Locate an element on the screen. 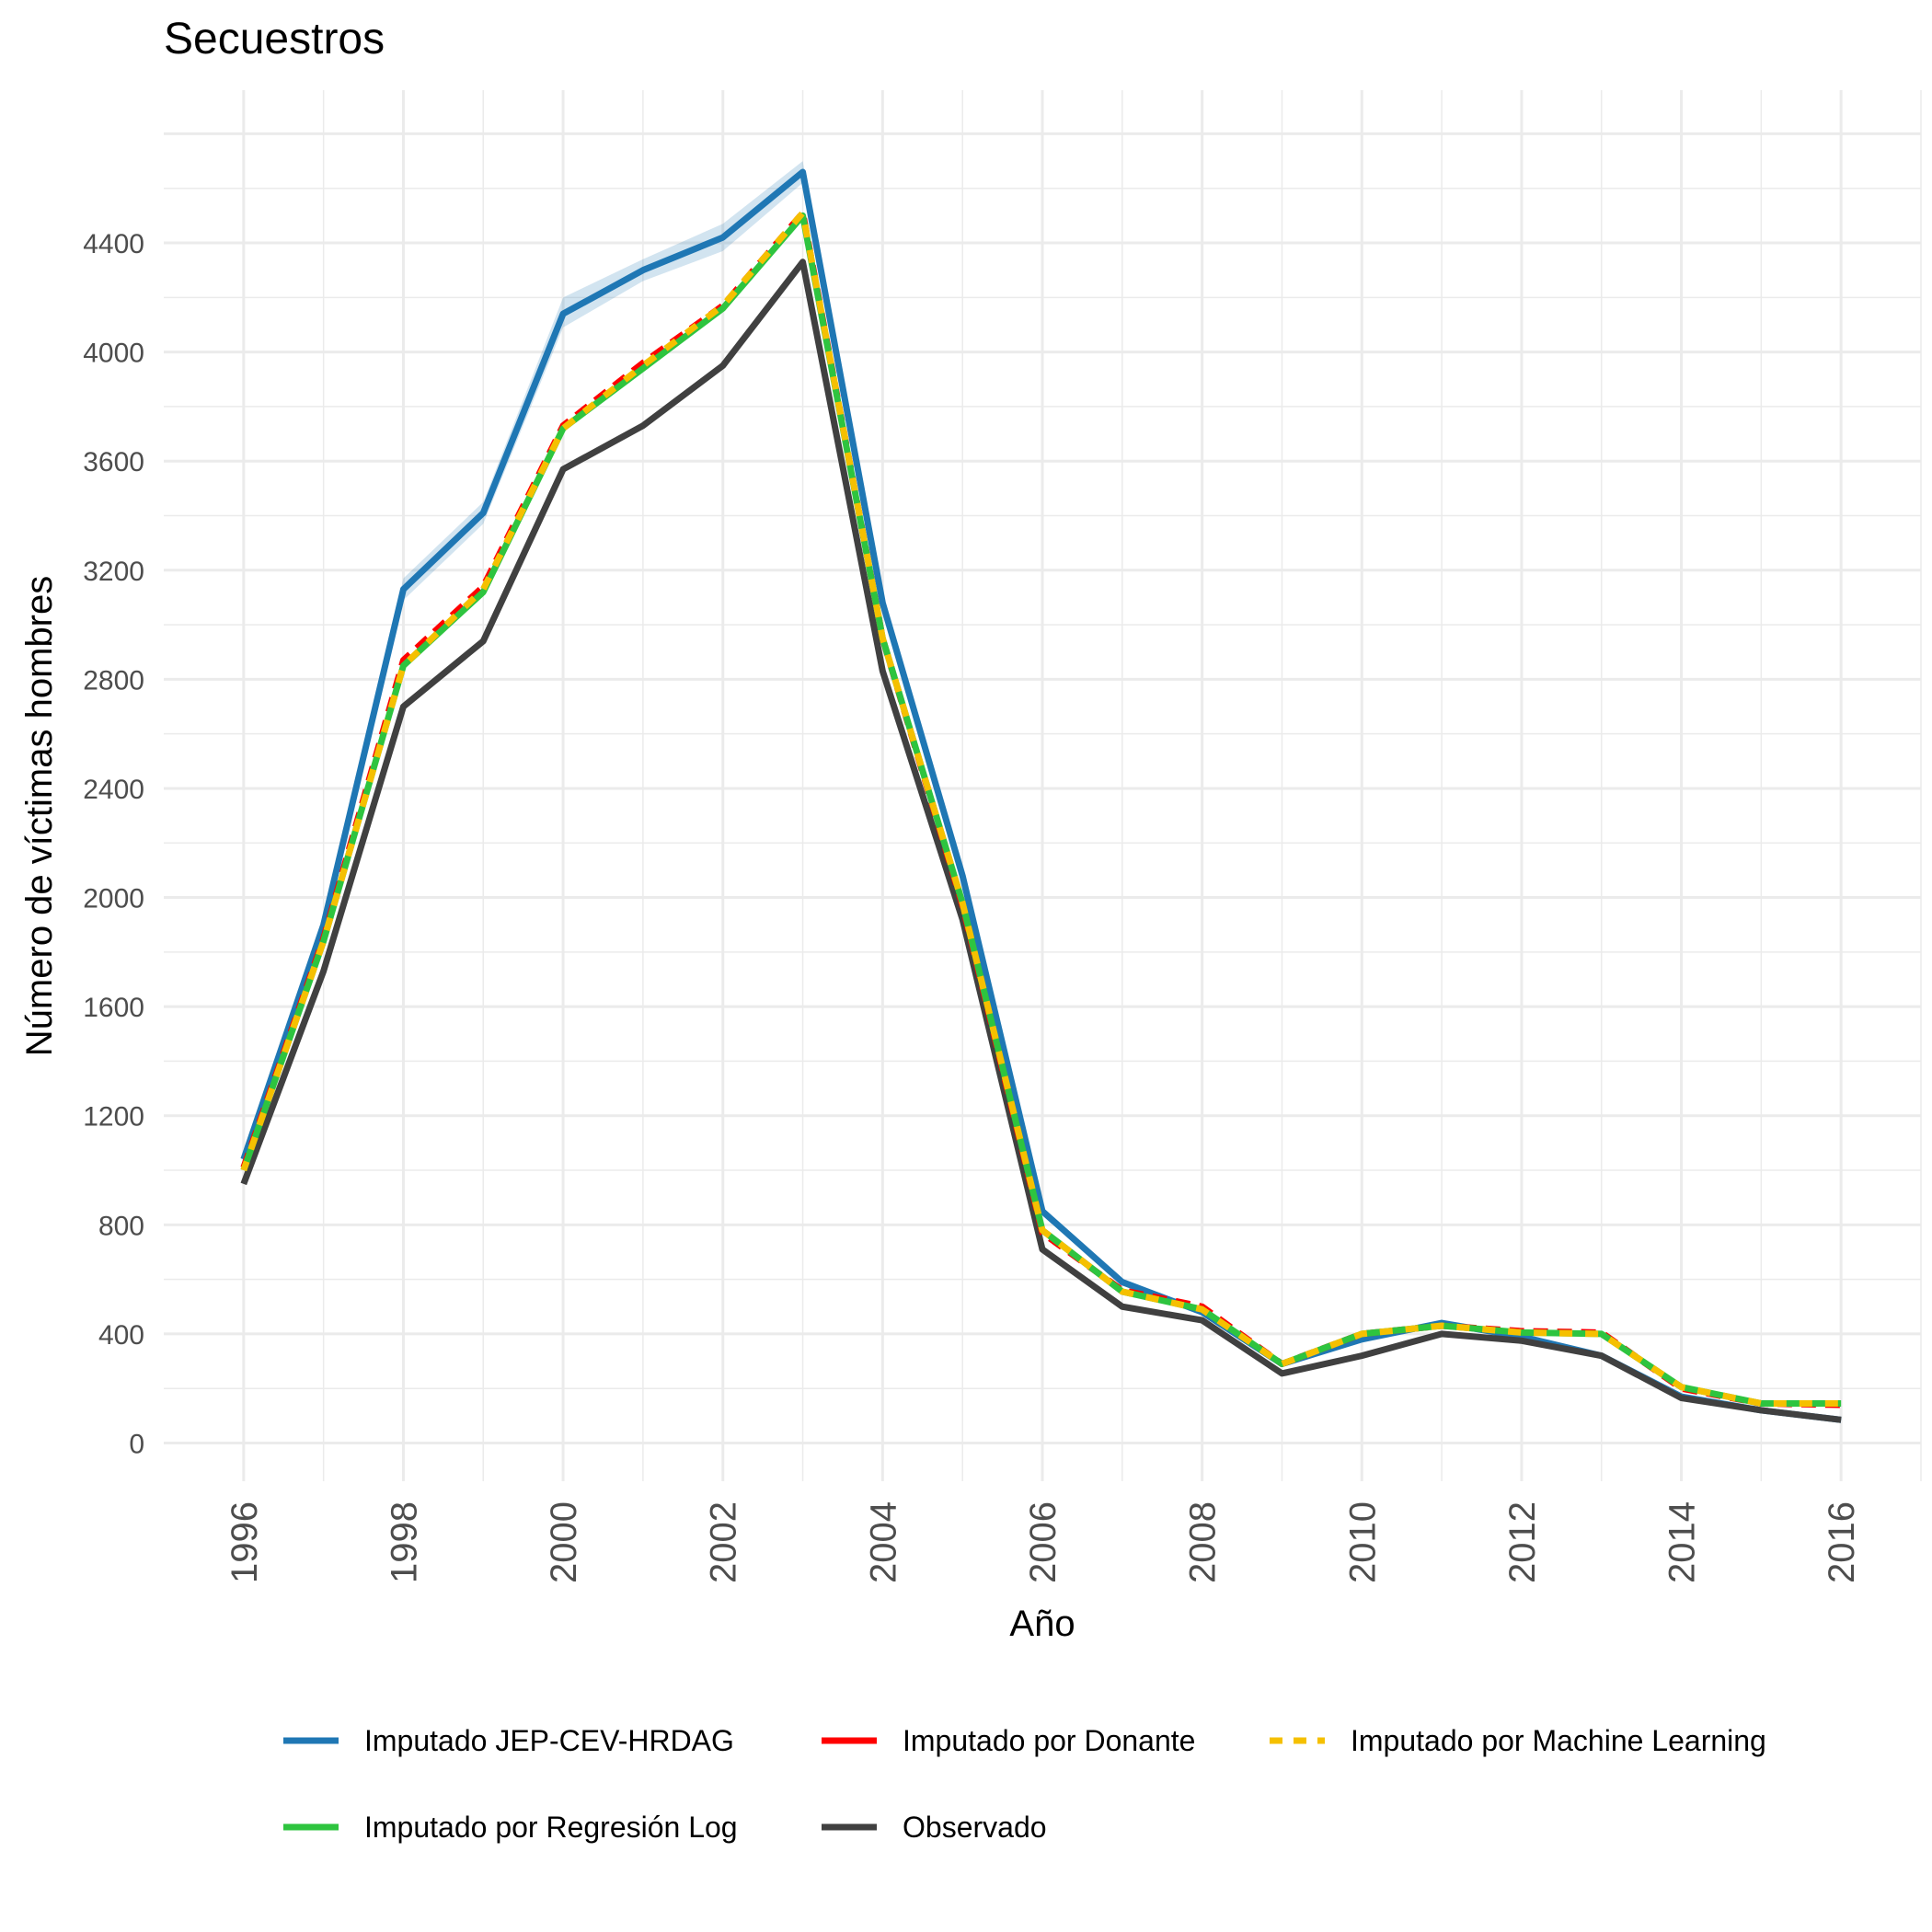 The width and height of the screenshot is (1932, 1932). y-tick-label: 3200 is located at coordinates (113, 572).